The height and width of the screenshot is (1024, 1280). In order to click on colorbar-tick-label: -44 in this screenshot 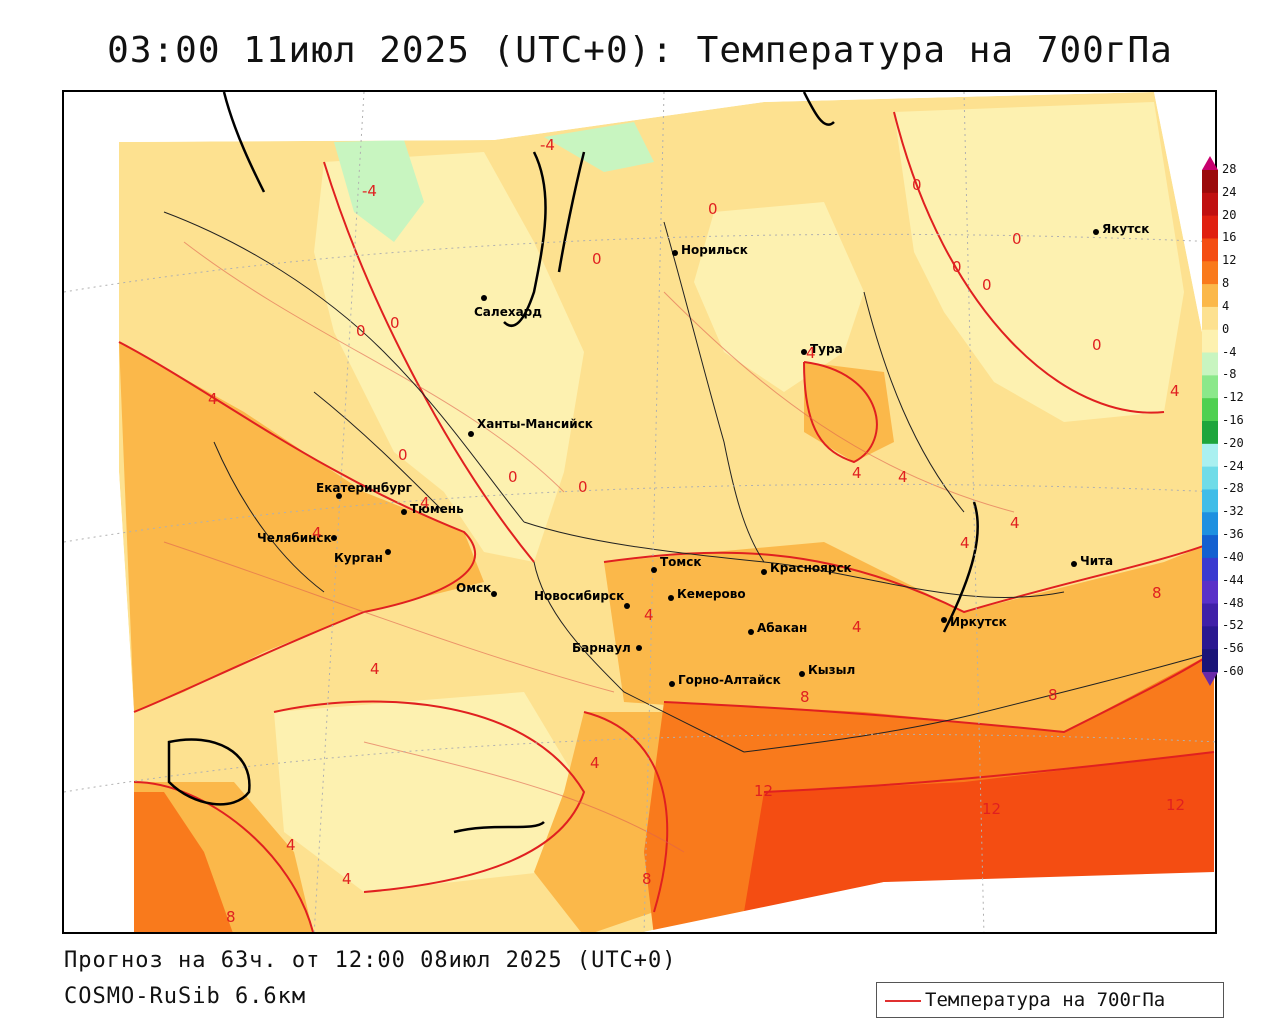, I will do `click(1233, 579)`.